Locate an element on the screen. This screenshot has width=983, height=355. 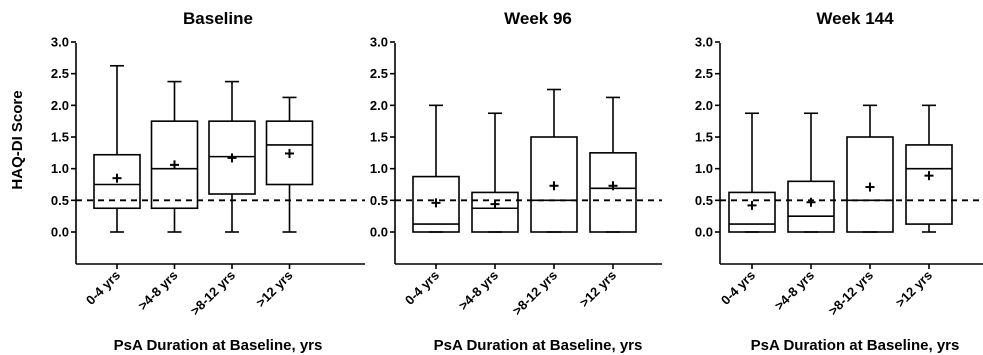
panel-title: Week 144 is located at coordinates (855, 18).